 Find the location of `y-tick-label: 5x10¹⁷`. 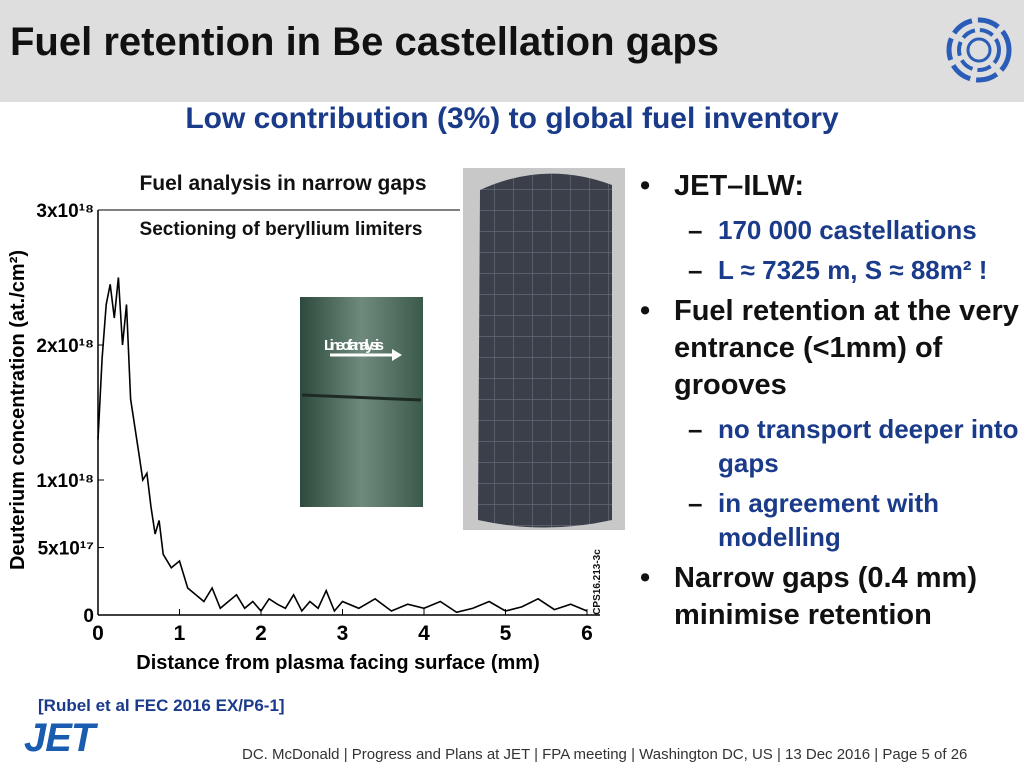

y-tick-label: 5x10¹⁷ is located at coordinates (66, 549).